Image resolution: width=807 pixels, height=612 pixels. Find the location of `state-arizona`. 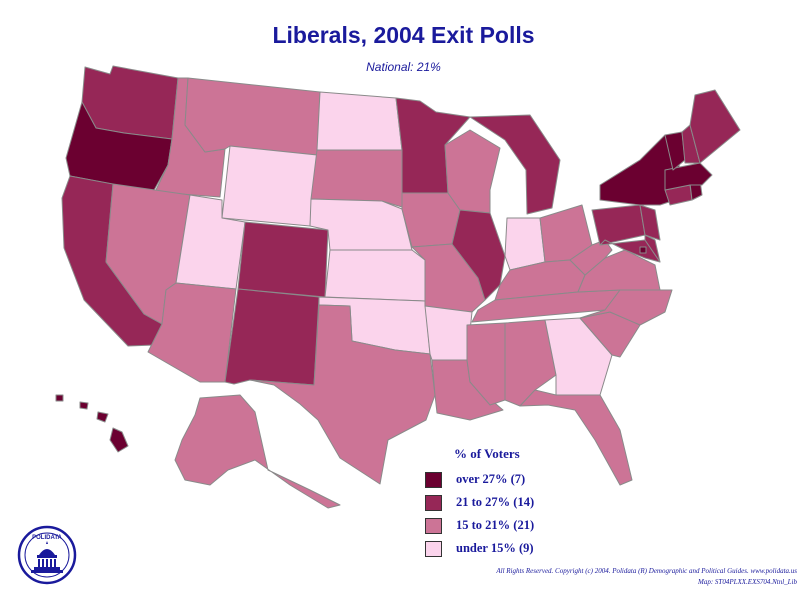

state-arizona is located at coordinates (192, 332).